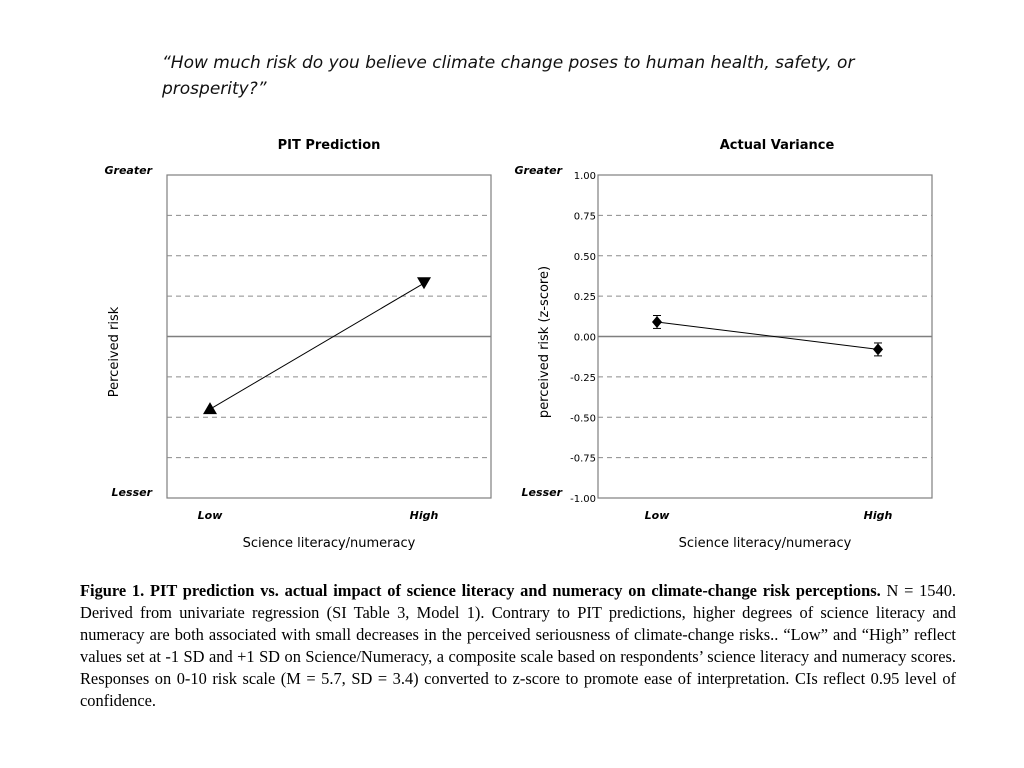  What do you see at coordinates (585, 338) in the screenshot?
I see `y-tick-label: 0.00` at bounding box center [585, 338].